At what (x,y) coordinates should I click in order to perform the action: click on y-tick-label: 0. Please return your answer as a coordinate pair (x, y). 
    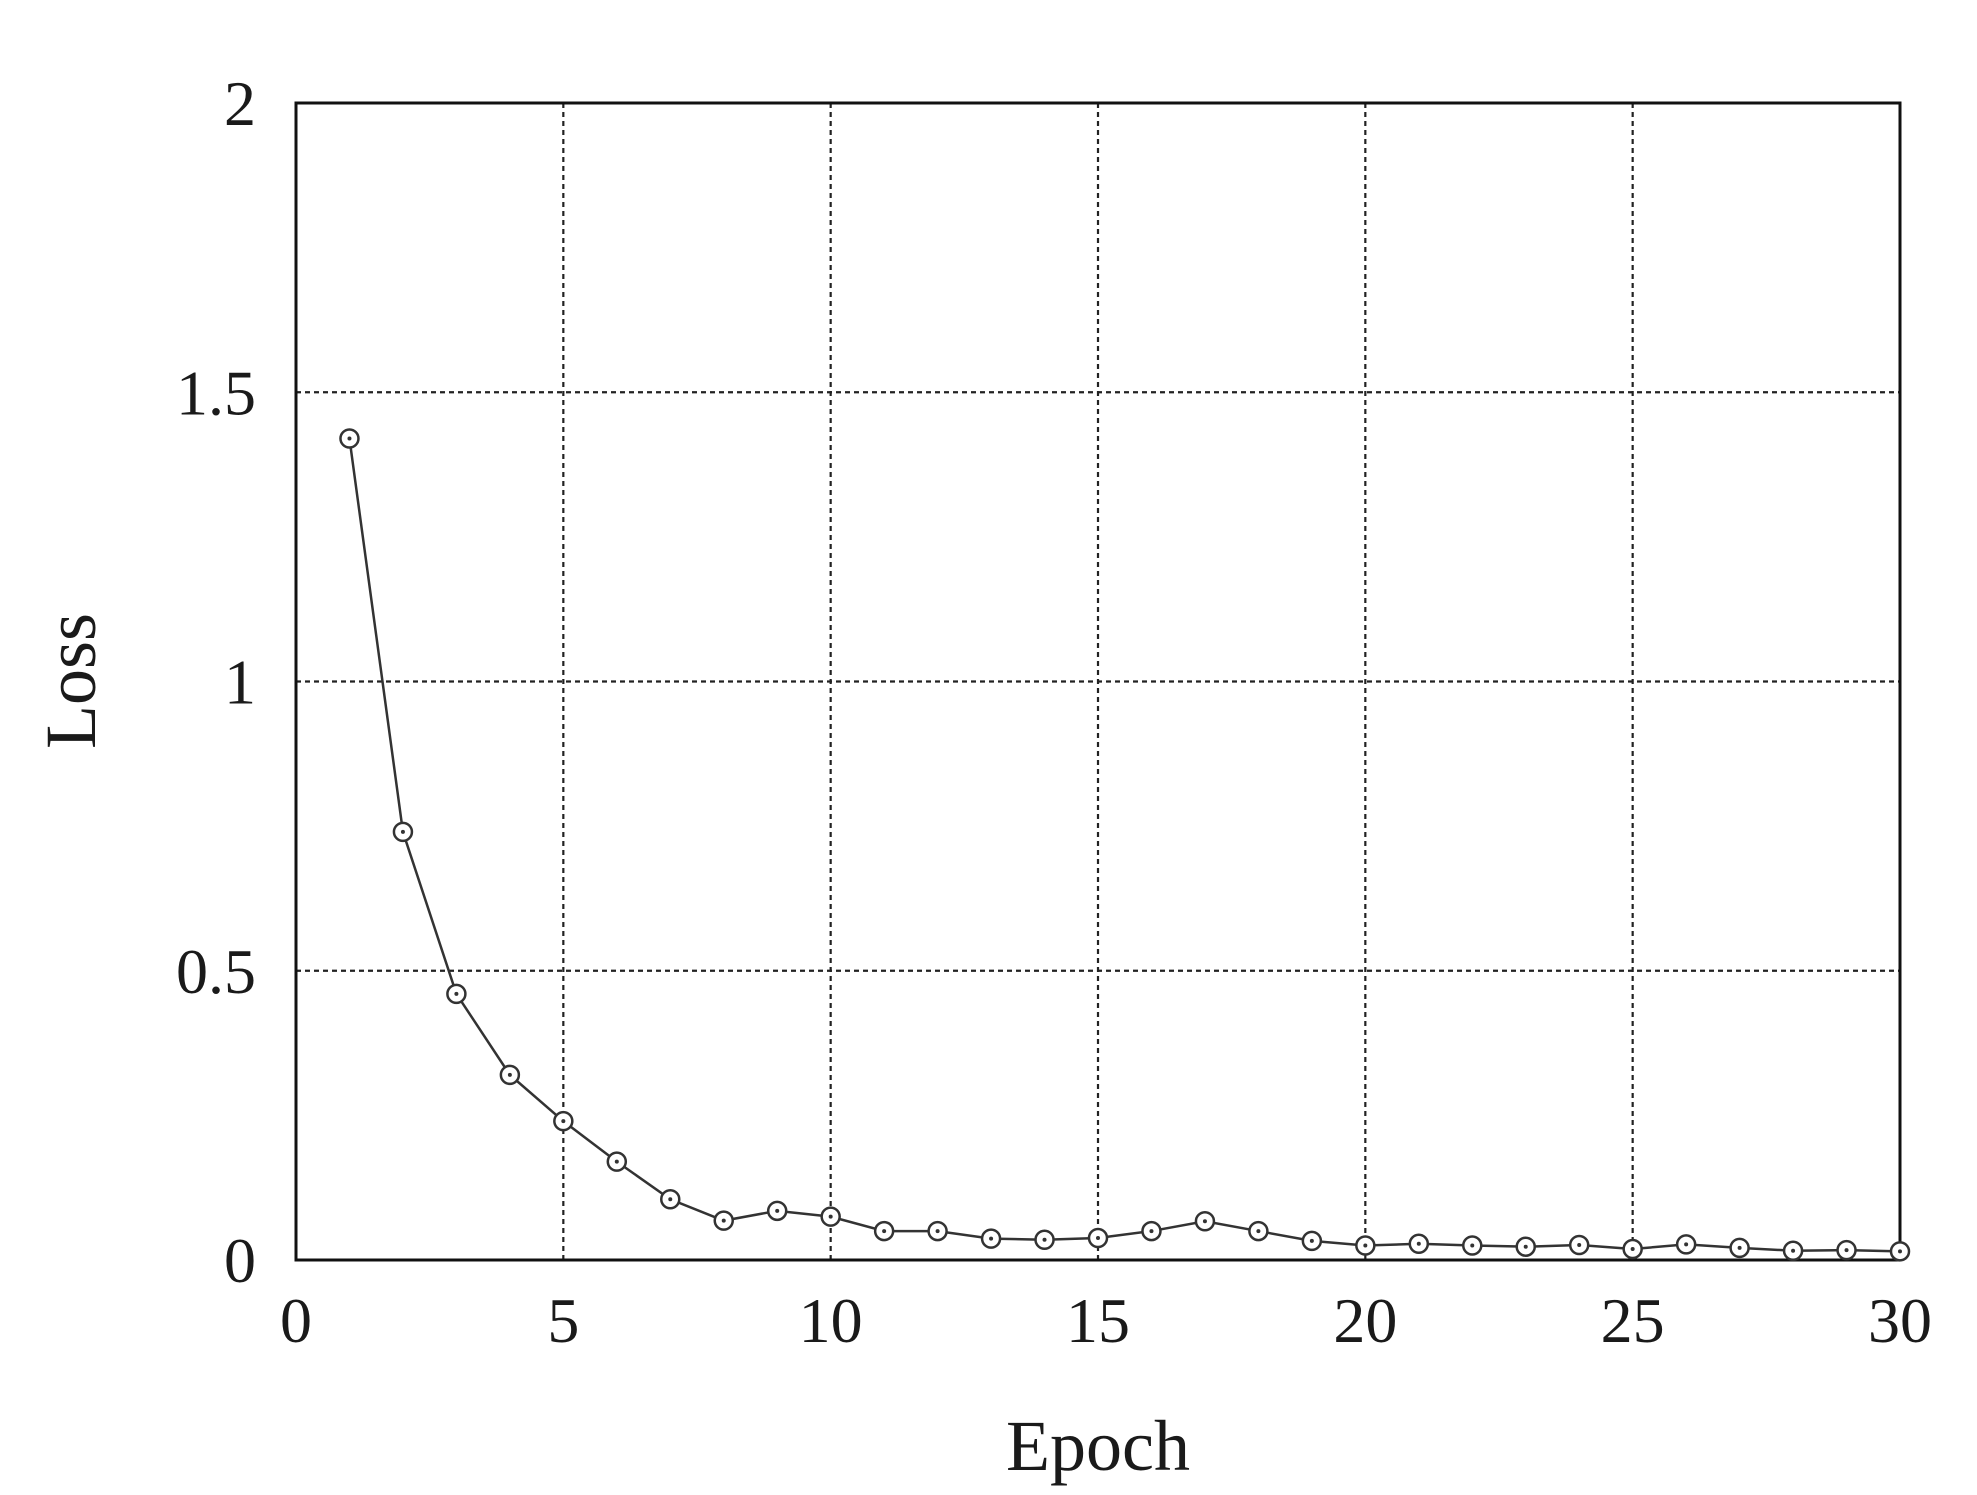
    Looking at the image, I should click on (240, 1260).